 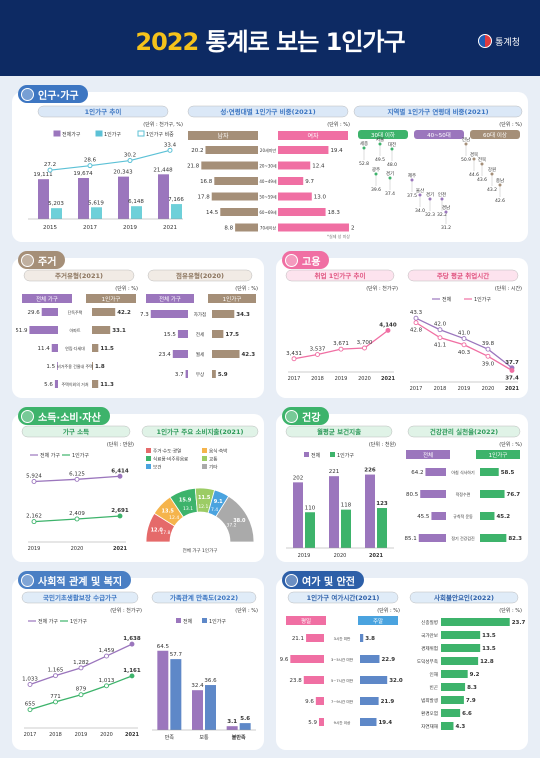 What do you see at coordinates (42, 260) in the screenshot?
I see `badge-housing: 주거` at bounding box center [42, 260].